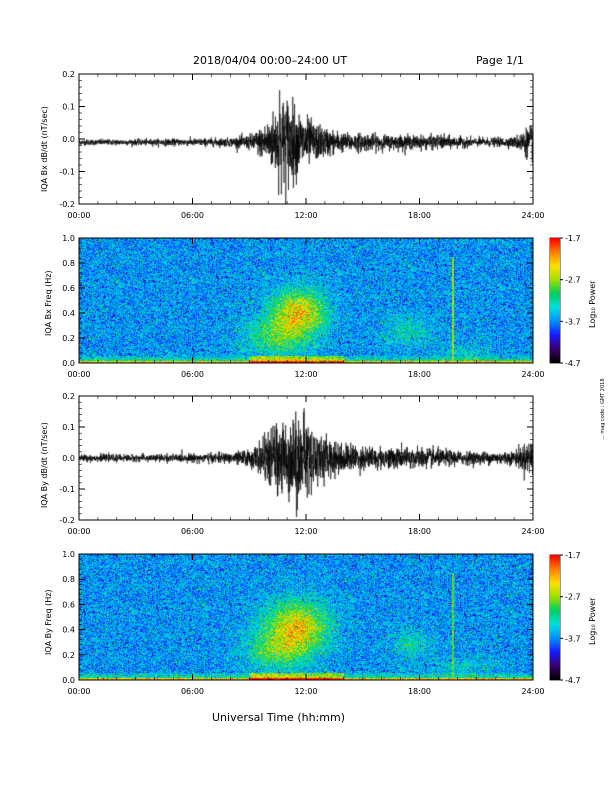 This screenshot has width=612, height=792. Describe the element at coordinates (278, 717) in the screenshot. I see `x-axis-title: Universal Time (hh:mm)` at that location.